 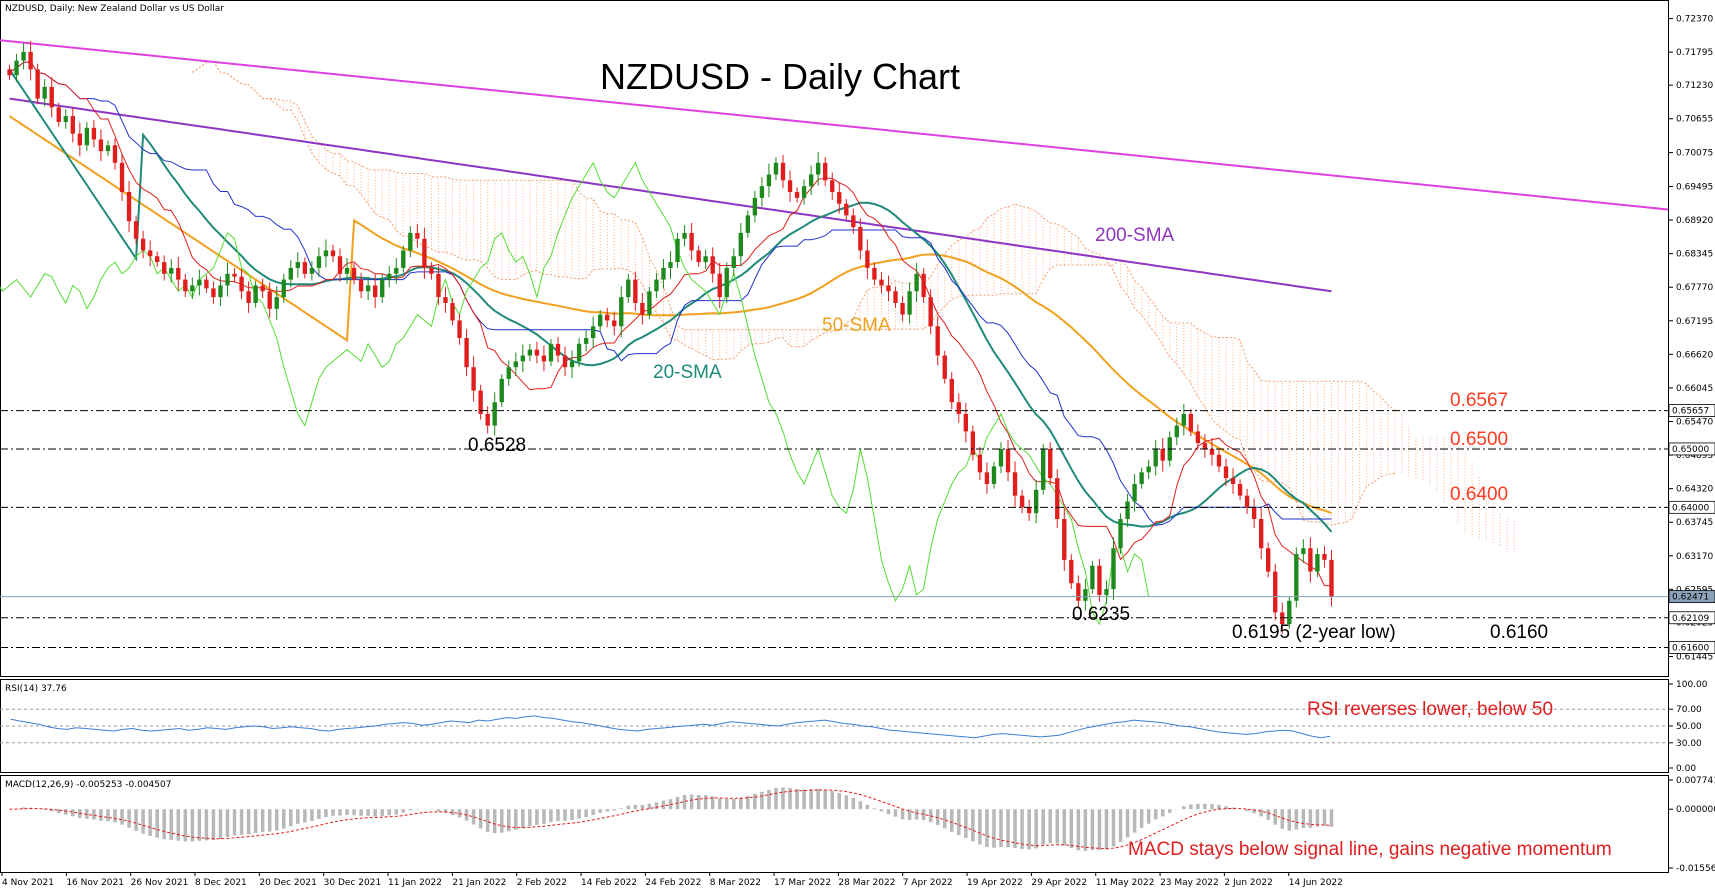 I want to click on sma20-label: 20-SMA, so click(x=687, y=372).